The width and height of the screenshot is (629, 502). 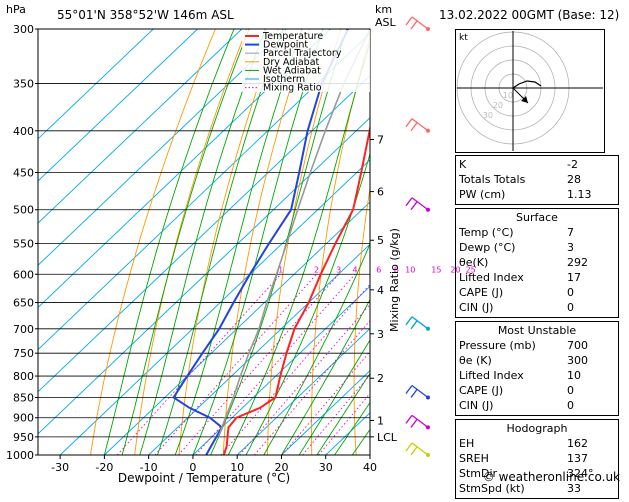 What do you see at coordinates (380, 290) in the screenshot?
I see `km-tick-label: 4` at bounding box center [380, 290].